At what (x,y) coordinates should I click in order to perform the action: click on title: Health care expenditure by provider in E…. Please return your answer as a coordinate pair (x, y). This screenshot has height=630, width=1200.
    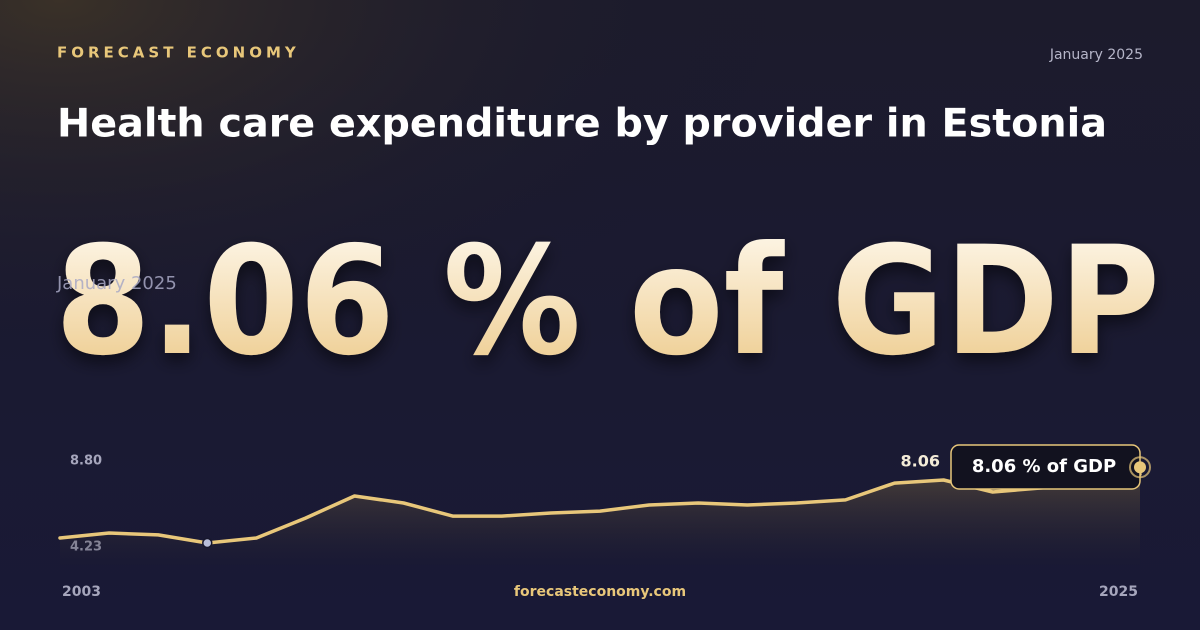
    Looking at the image, I should click on (582, 124).